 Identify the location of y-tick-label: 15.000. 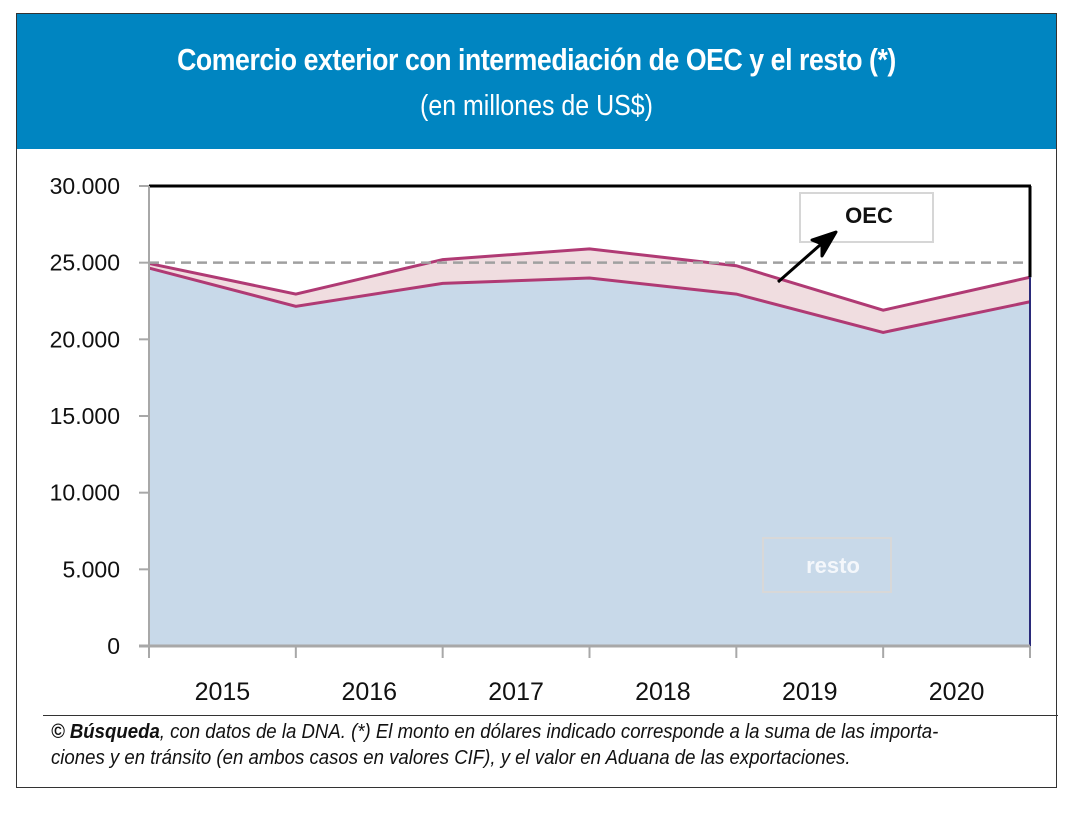
(85, 416).